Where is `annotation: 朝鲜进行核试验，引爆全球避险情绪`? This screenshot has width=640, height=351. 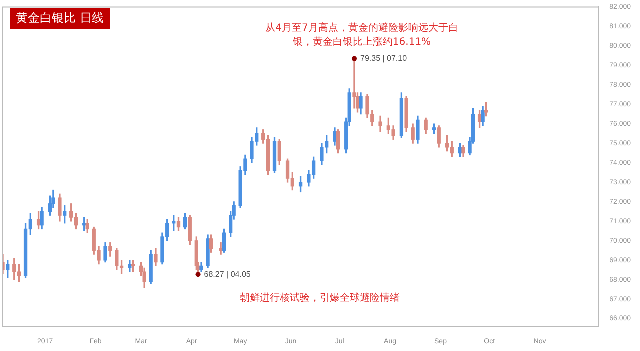
annotation: 朝鲜进行核试验，引爆全球避险情绪 is located at coordinates (320, 299).